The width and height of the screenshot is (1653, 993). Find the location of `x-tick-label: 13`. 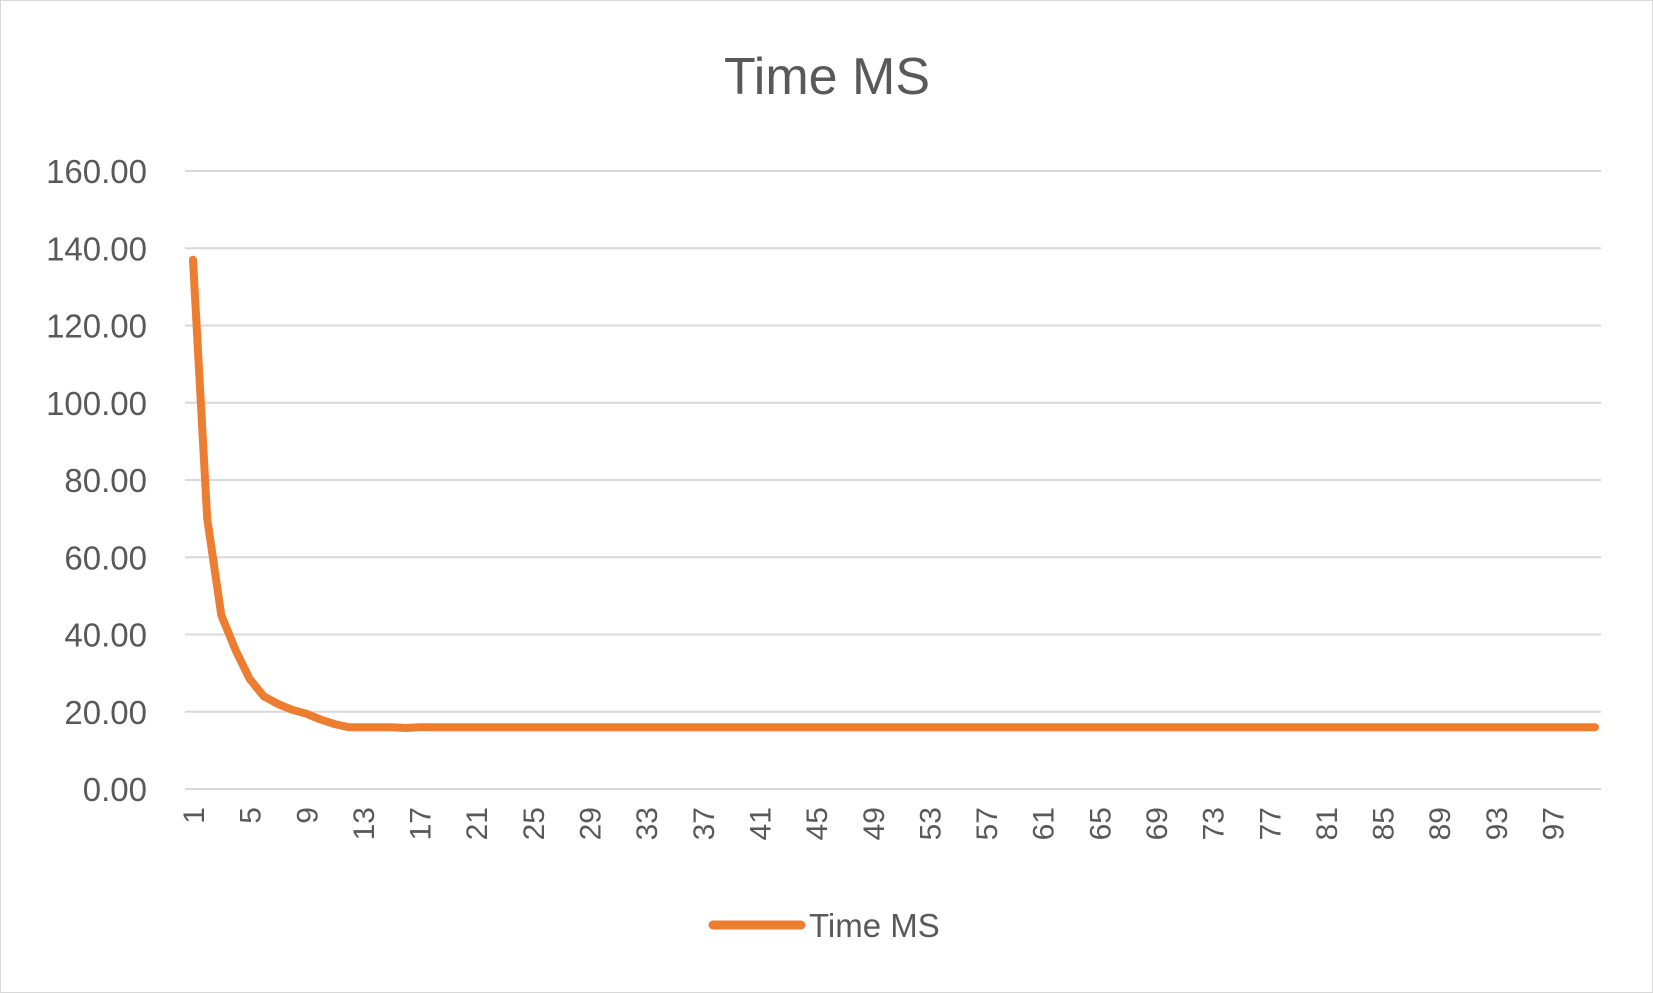

x-tick-label: 13 is located at coordinates (364, 823).